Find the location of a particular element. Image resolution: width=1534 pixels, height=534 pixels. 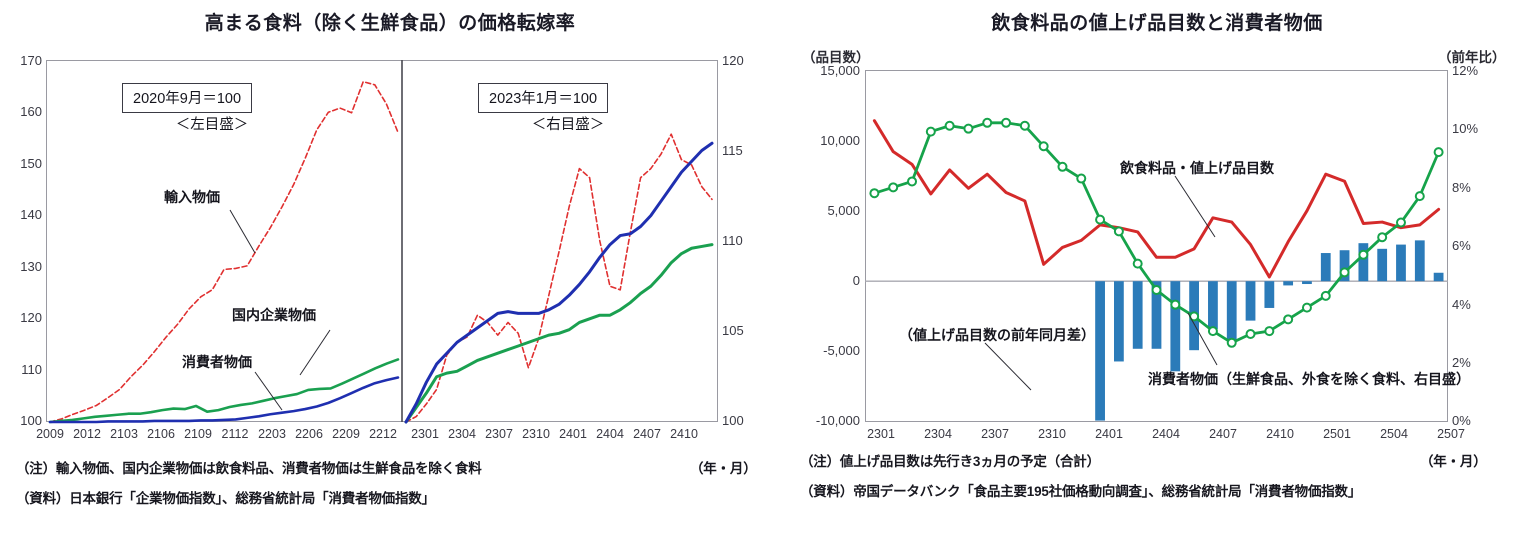

left-xtick-5: 2112 is located at coordinates (235, 434).